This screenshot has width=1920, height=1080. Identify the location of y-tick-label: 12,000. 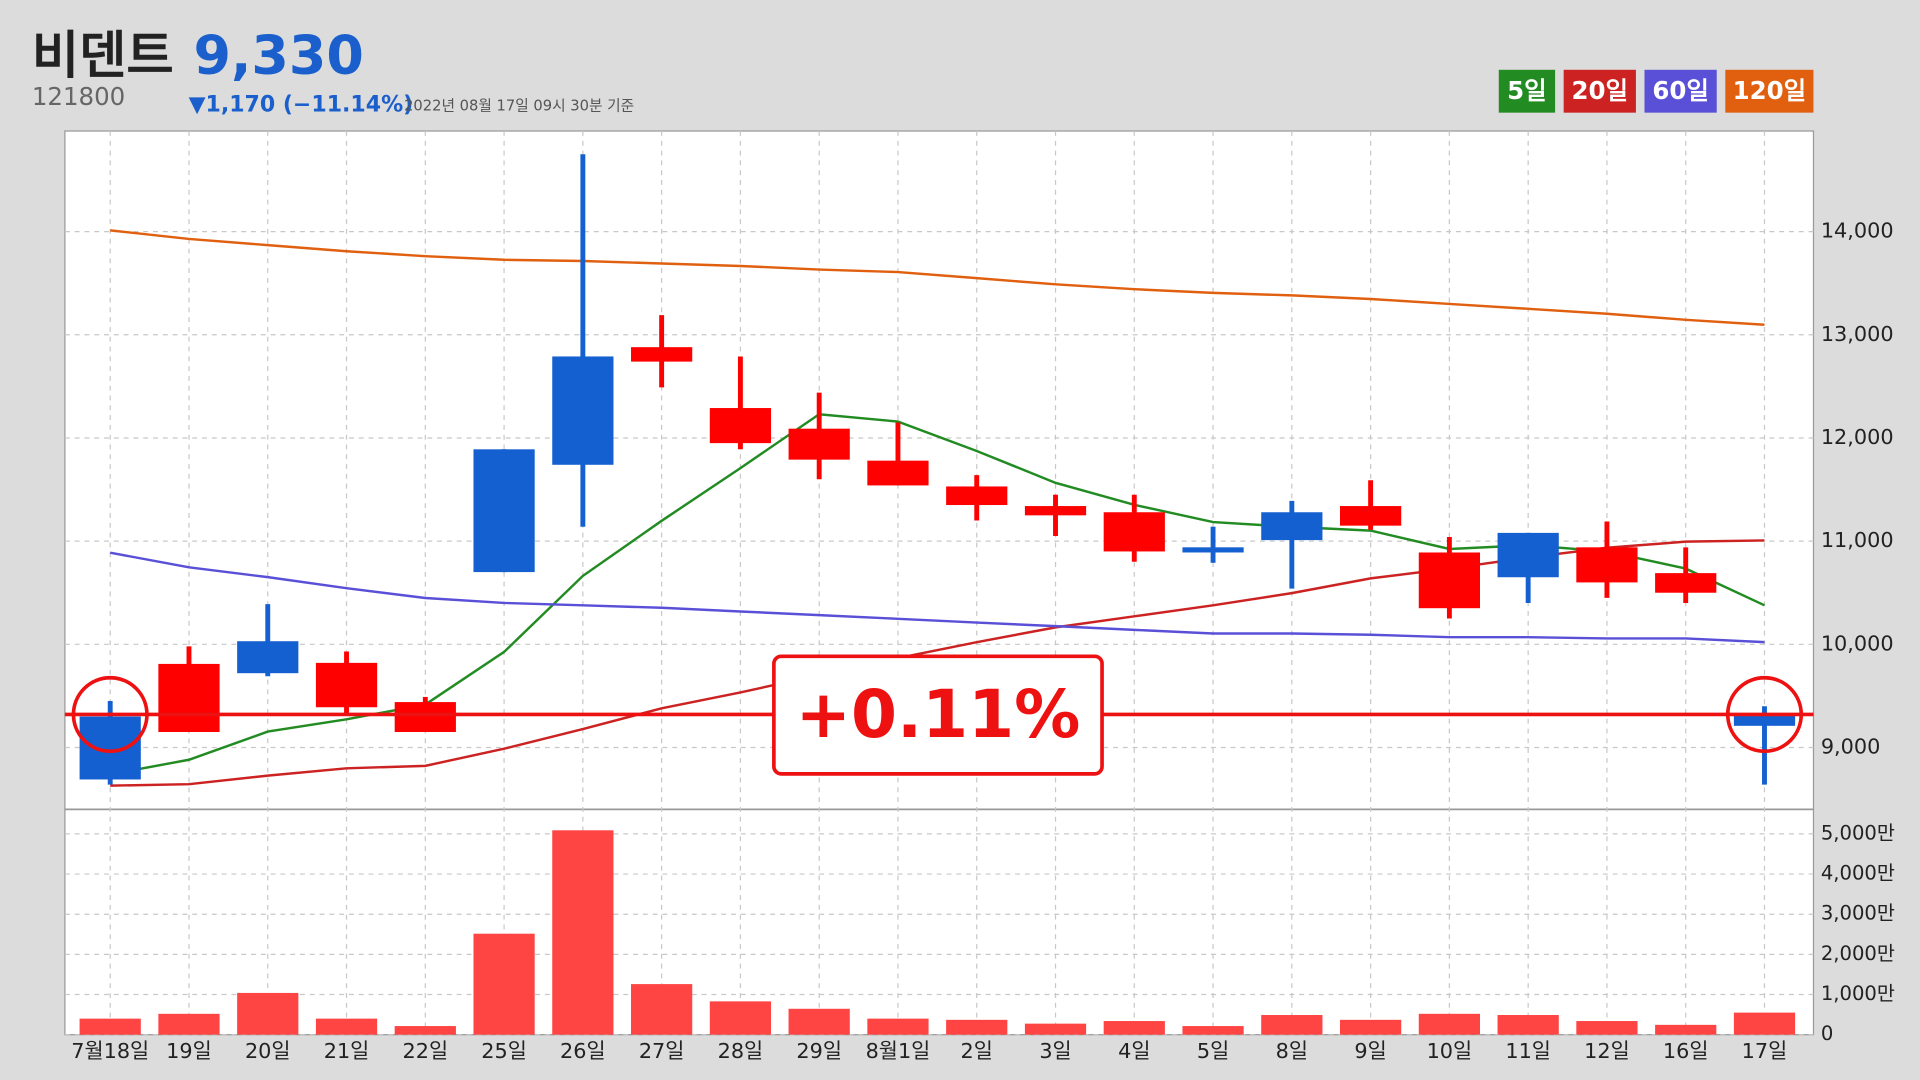
(1857, 437).